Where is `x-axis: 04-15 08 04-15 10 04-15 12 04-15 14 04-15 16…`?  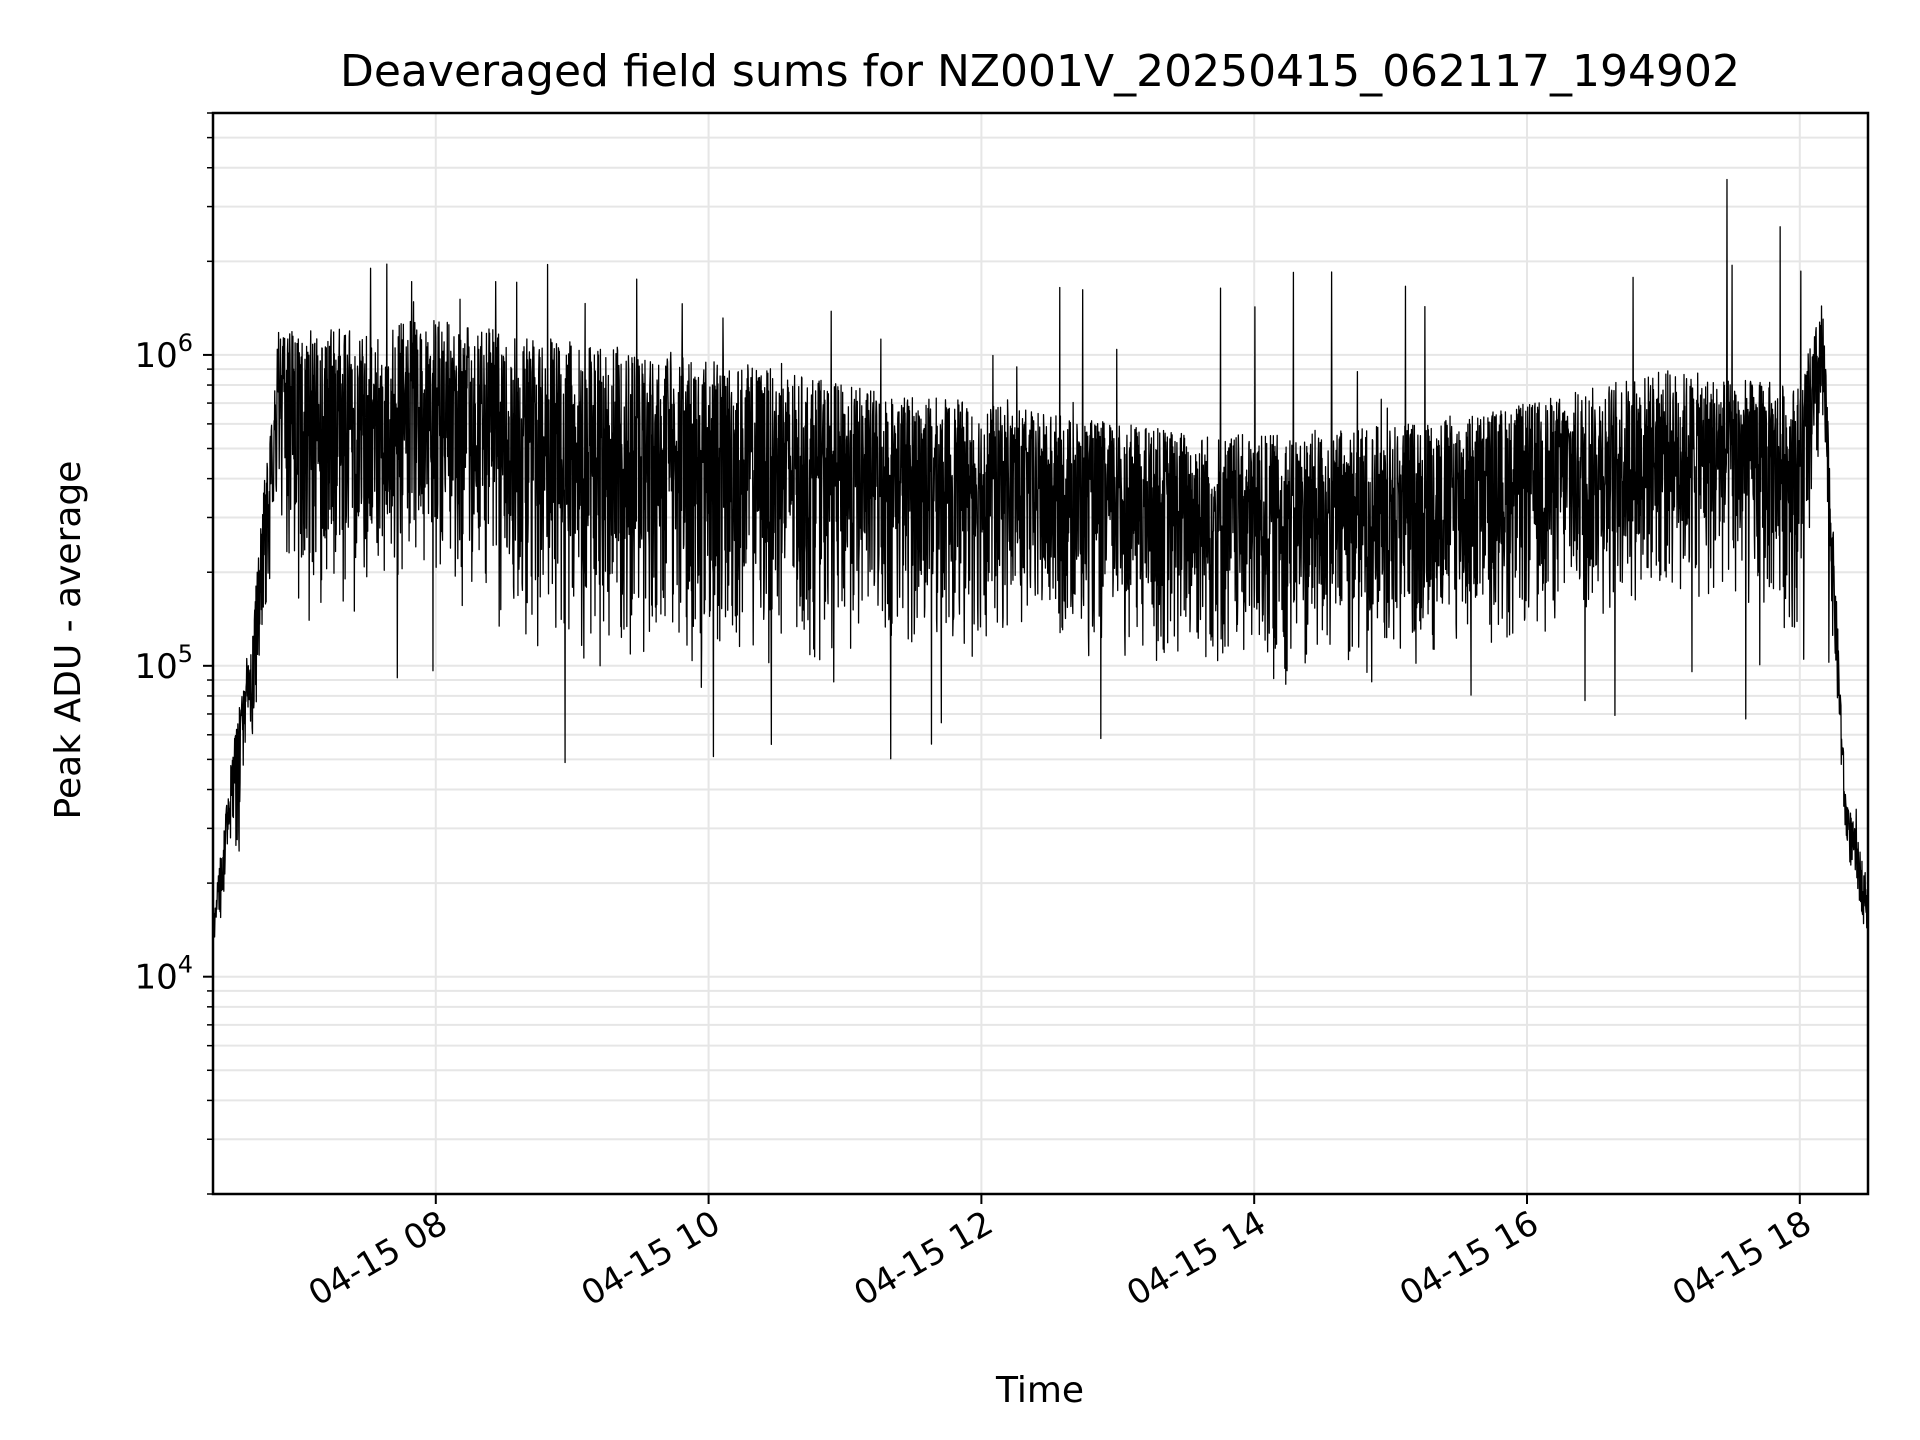
x-axis: 04-15 08 04-15 10 04-15 12 04-15 14 04-15 16… is located at coordinates (1060, 1254).